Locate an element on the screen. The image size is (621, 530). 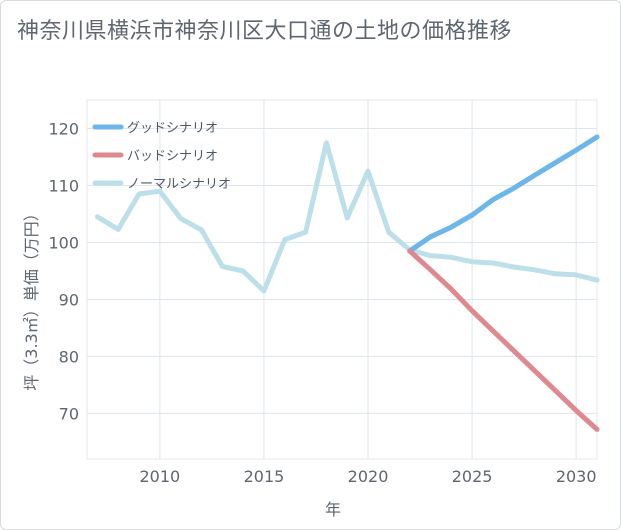
legend-label: ノーマルシナリオ is located at coordinates (179, 184).